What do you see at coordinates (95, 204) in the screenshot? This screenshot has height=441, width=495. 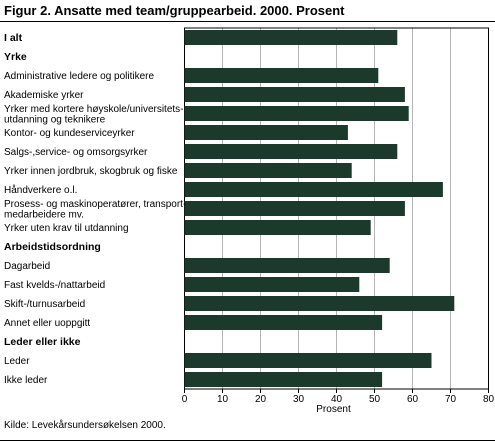 I see `category-label: Prosess- og maskinoperatører, transport-` at bounding box center [95, 204].